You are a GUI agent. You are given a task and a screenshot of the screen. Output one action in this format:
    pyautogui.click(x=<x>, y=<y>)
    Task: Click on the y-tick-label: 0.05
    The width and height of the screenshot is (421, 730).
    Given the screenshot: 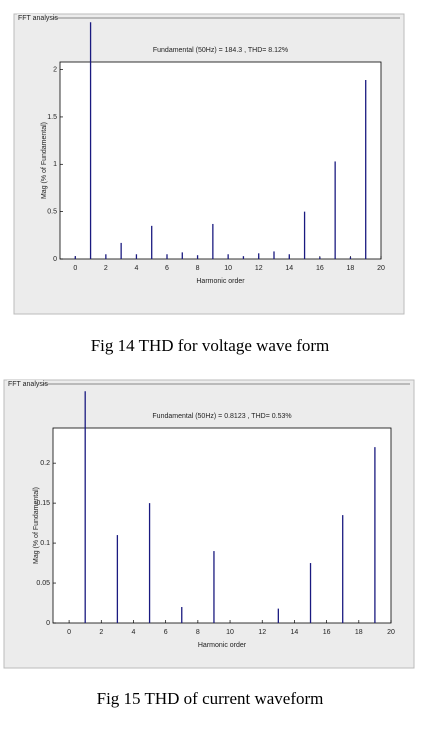 What is the action you would take?
    pyautogui.click(x=43, y=583)
    